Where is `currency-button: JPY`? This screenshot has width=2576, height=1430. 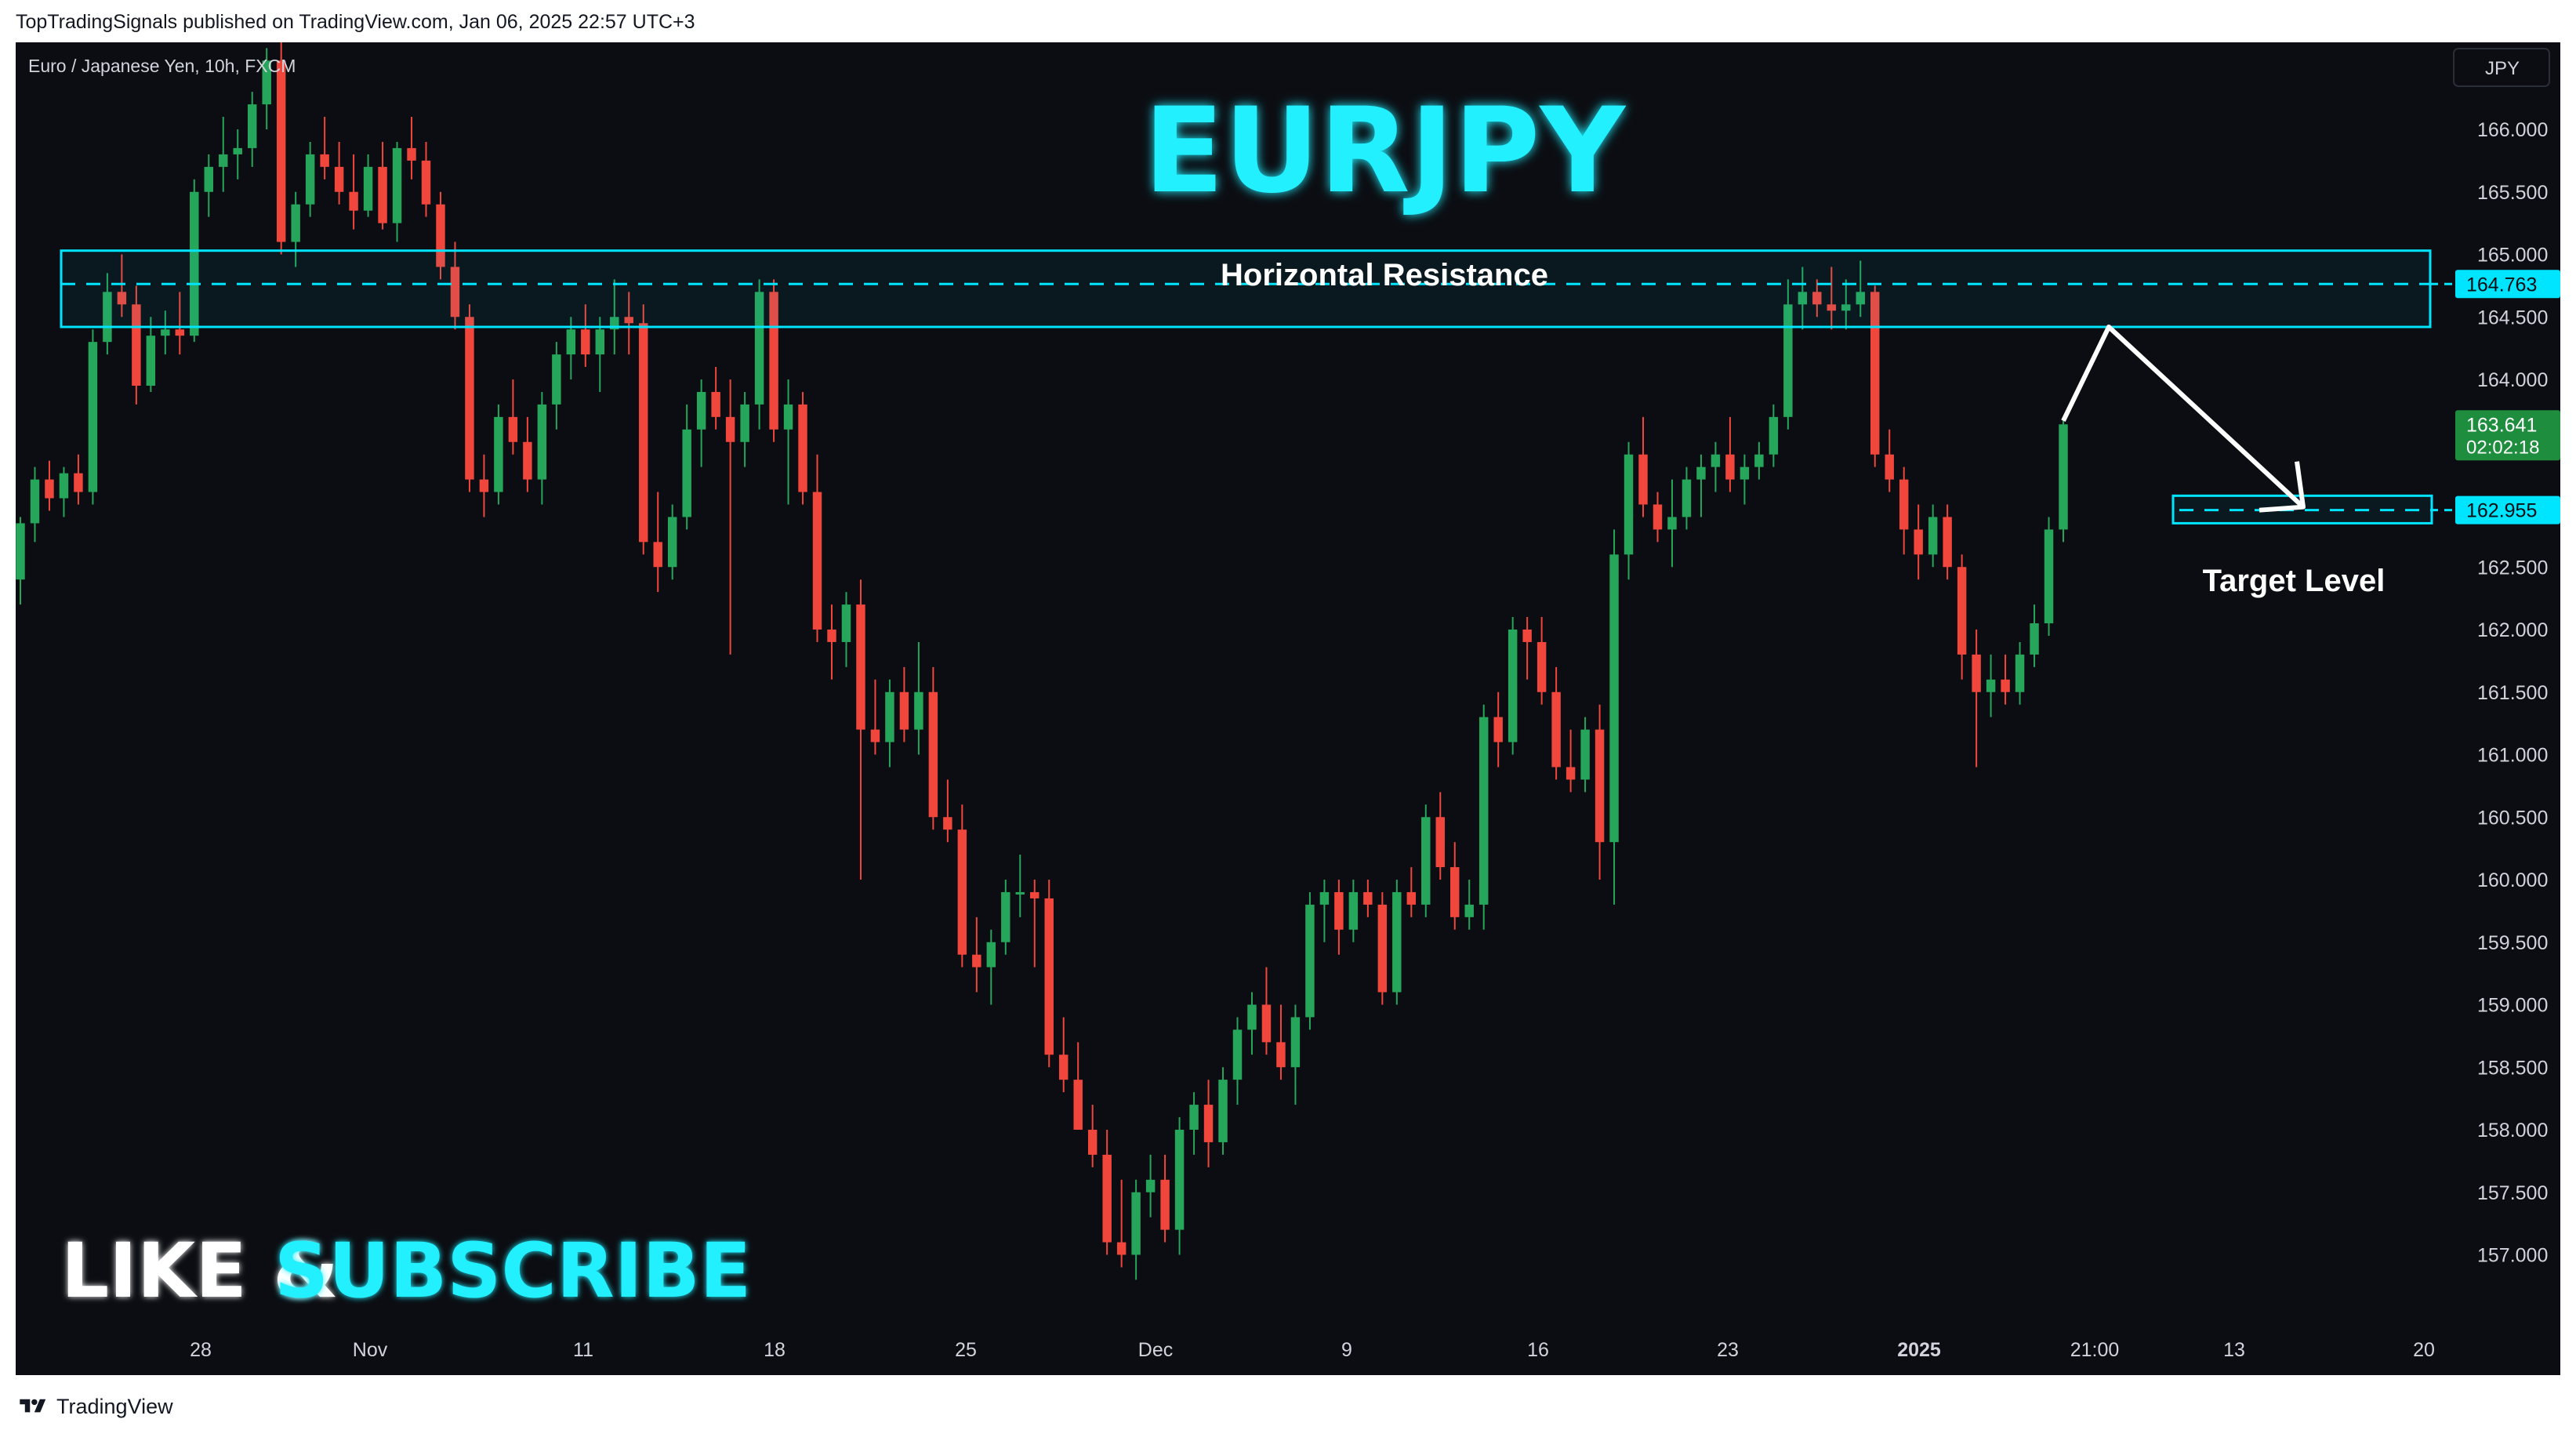
currency-button: JPY is located at coordinates (2502, 67).